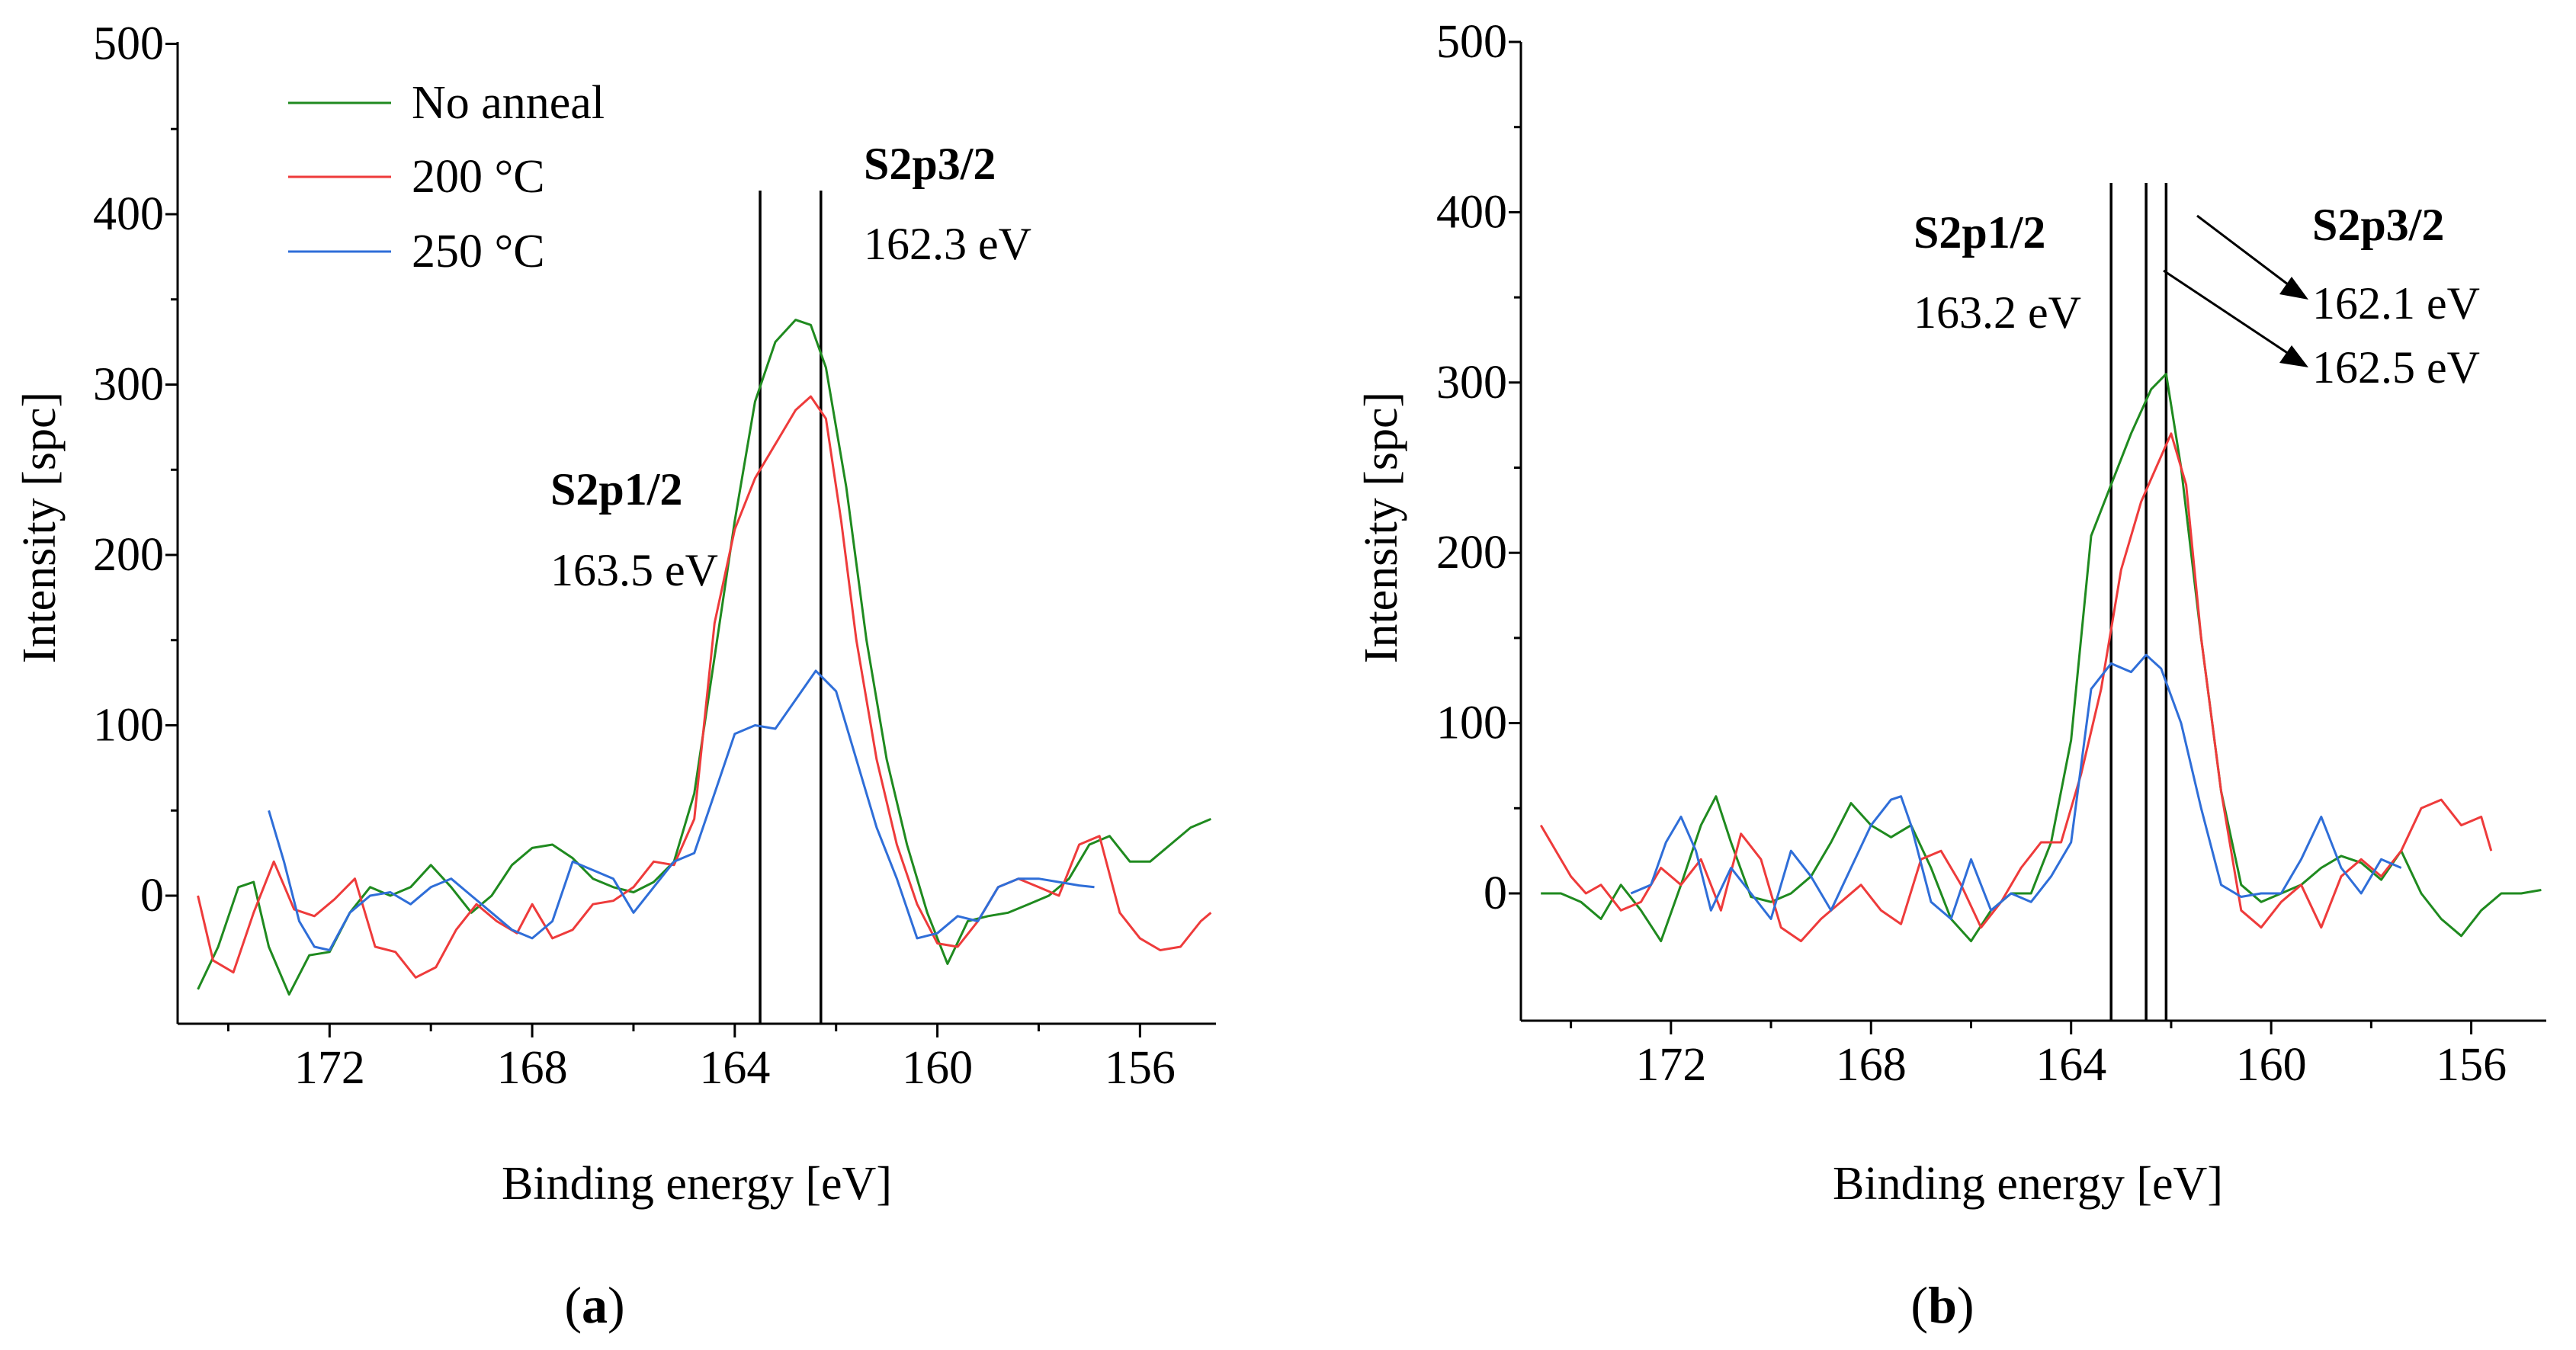  What do you see at coordinates (947, 244) in the screenshot?
I see `annotation-s2p32-value: 162.3 eV` at bounding box center [947, 244].